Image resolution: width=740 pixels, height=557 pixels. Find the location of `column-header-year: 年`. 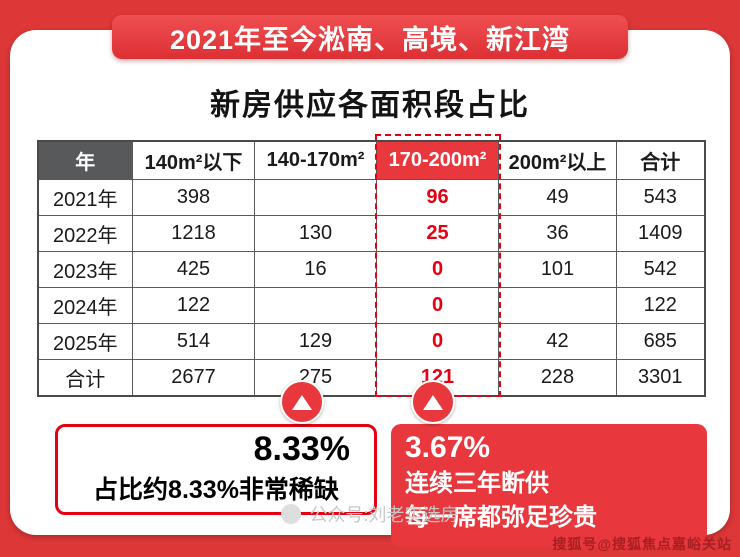

column-header-year: 年 is located at coordinates (85, 160).